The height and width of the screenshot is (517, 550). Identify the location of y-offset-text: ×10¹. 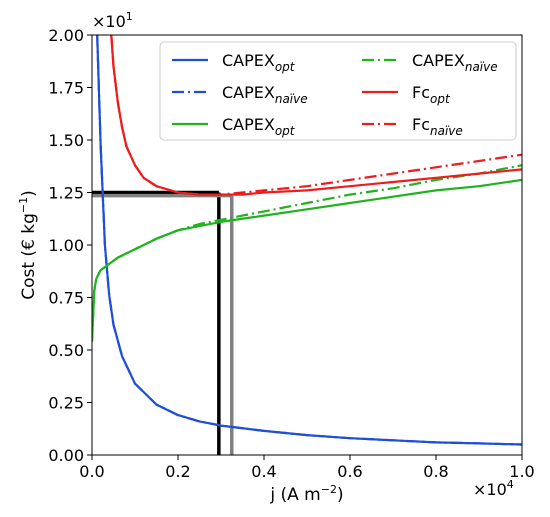
(112, 20).